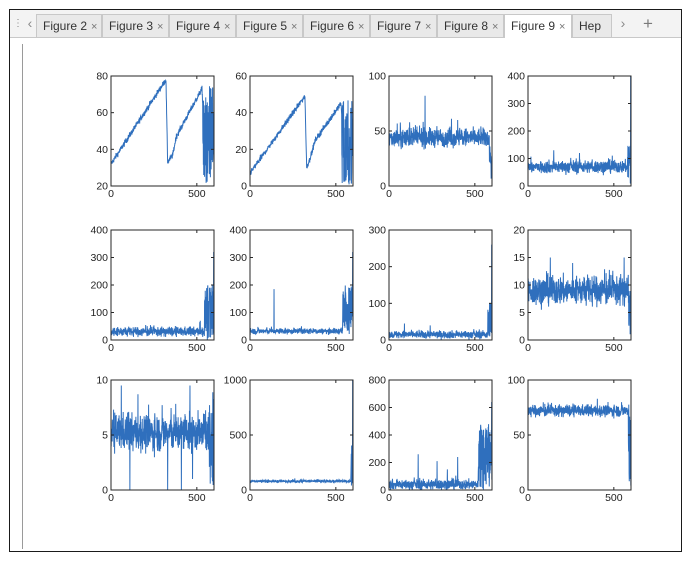 The width and height of the screenshot is (691, 563). What do you see at coordinates (30, 23) in the screenshot?
I see `scroll-left-icon: ‹` at bounding box center [30, 23].